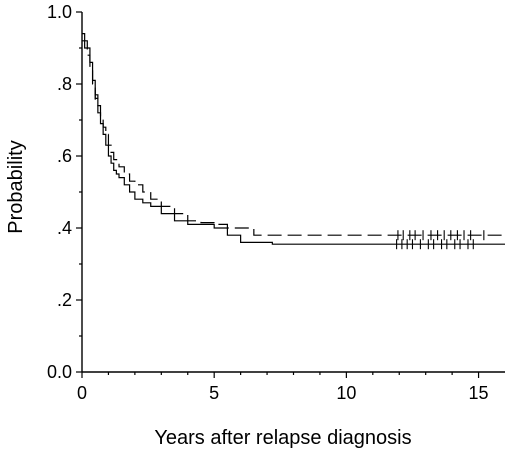 This screenshot has width=520, height=451. Describe the element at coordinates (82, 393) in the screenshot. I see `x-tick-label: 0` at that location.